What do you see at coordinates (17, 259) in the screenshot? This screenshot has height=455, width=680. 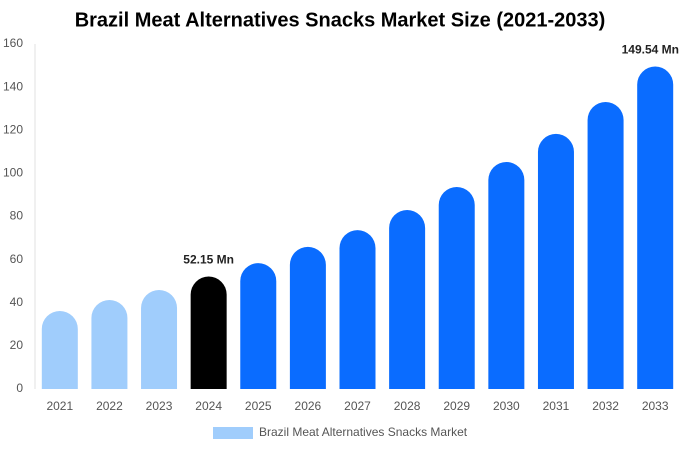 I see `y-tick-label: 60` at bounding box center [17, 259].